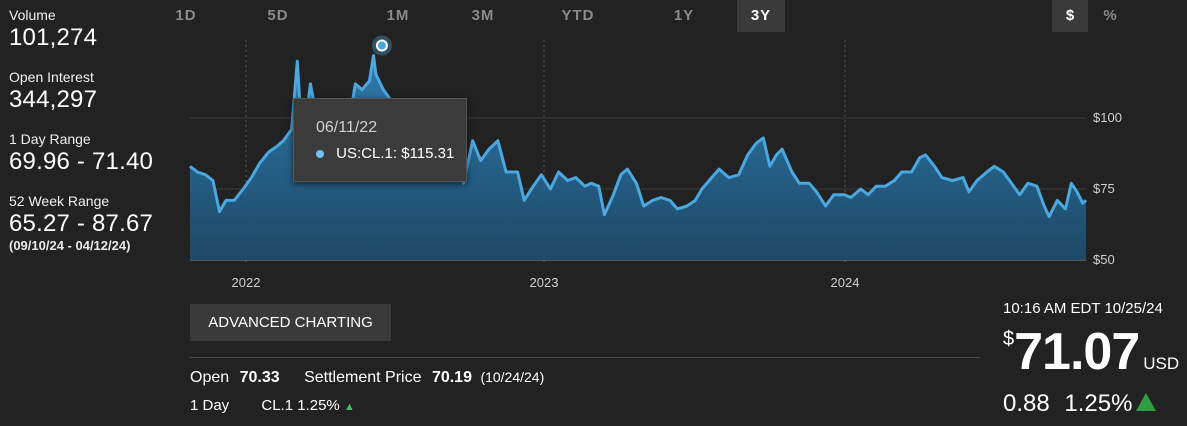 Image resolution: width=1187 pixels, height=426 pixels. Describe the element at coordinates (186, 15) in the screenshot. I see `range-tab-1d: 1D` at that location.